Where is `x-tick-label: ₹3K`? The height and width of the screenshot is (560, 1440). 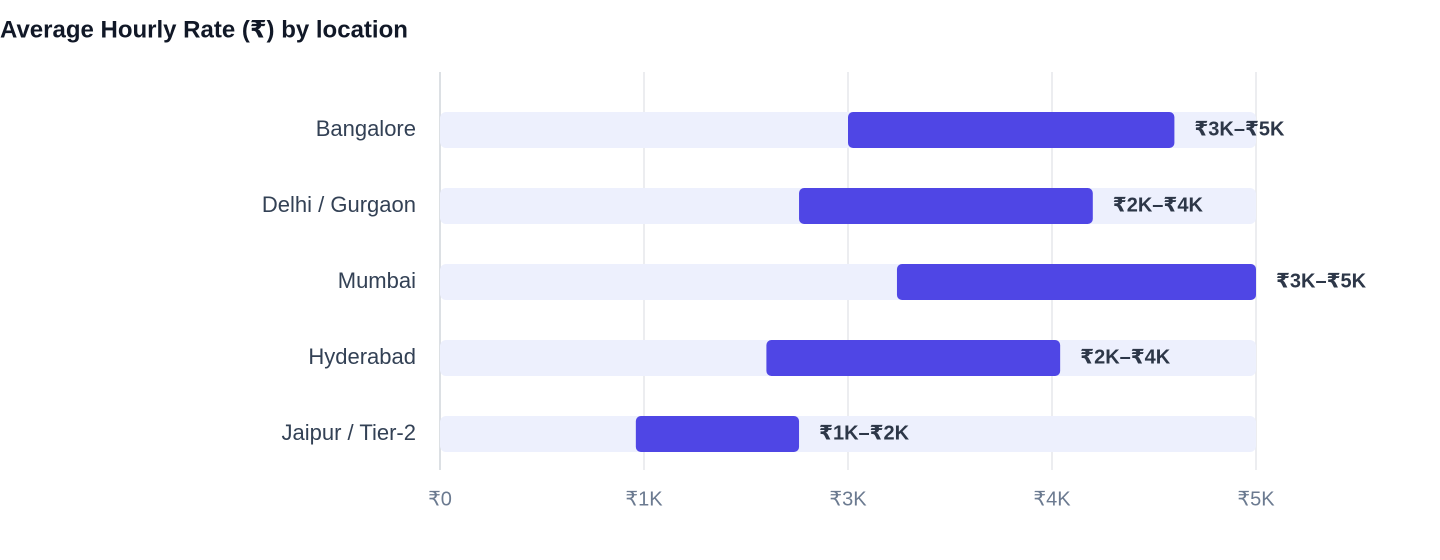 x-tick-label: ₹3K is located at coordinates (848, 499).